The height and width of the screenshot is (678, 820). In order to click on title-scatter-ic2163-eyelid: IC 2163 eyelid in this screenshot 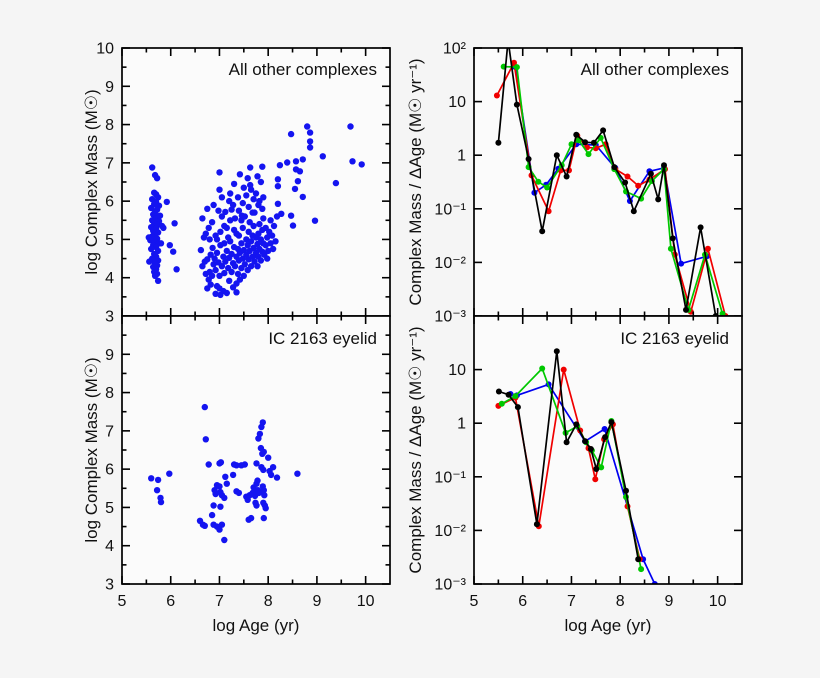, I will do `click(322, 338)`.